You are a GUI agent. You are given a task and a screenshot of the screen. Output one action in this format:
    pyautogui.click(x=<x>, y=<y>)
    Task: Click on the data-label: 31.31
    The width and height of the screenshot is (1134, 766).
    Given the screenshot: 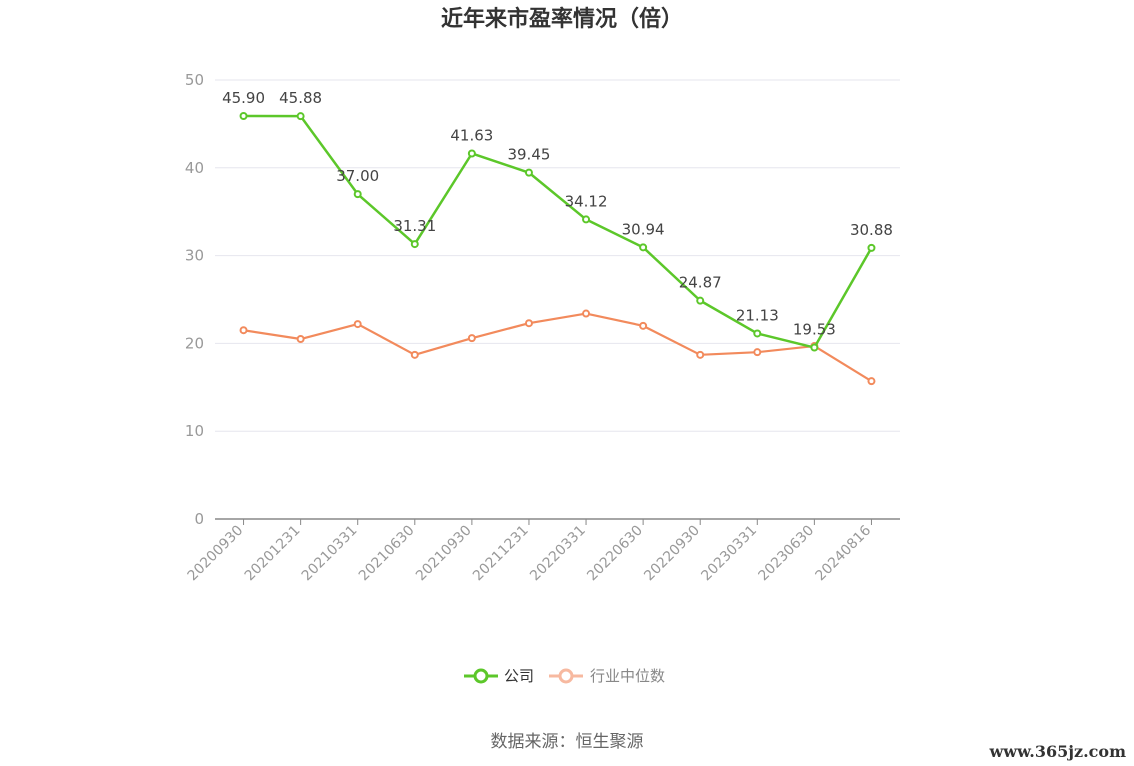 What is the action you would take?
    pyautogui.click(x=414, y=226)
    